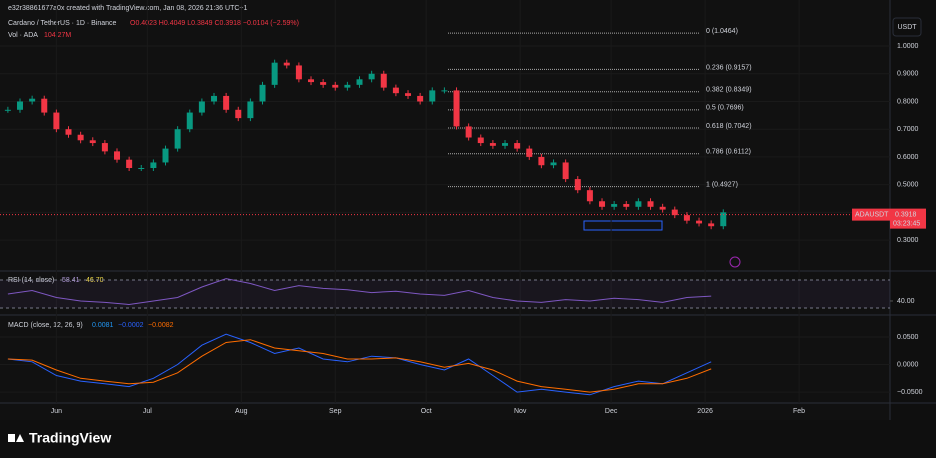  Describe the element at coordinates (23, 35) in the screenshot. I see `volume-label: Vol · ADA` at that location.